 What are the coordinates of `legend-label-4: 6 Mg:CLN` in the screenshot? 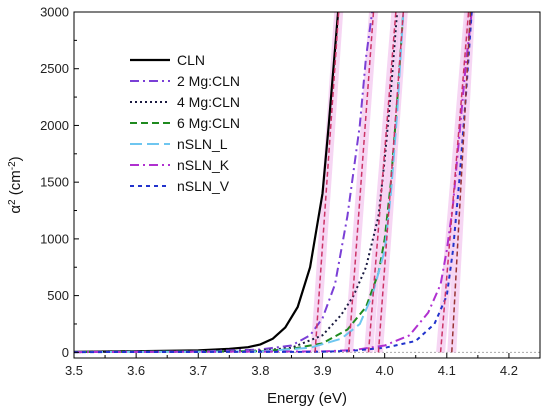 It's located at (208, 123).